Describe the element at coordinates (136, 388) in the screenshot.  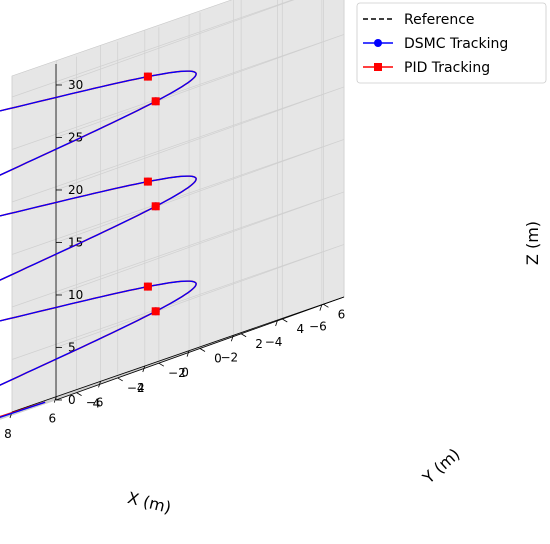
I see `y-tick-label: −4` at that location.